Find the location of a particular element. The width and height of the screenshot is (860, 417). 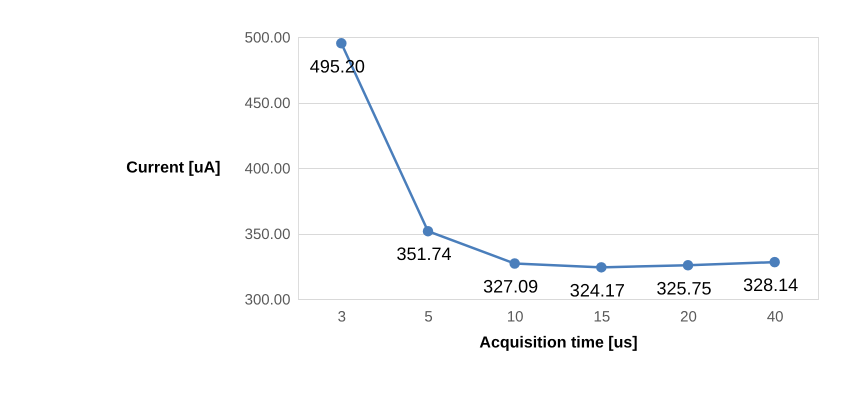

y-tick-label: 500.00 is located at coordinates (267, 38).